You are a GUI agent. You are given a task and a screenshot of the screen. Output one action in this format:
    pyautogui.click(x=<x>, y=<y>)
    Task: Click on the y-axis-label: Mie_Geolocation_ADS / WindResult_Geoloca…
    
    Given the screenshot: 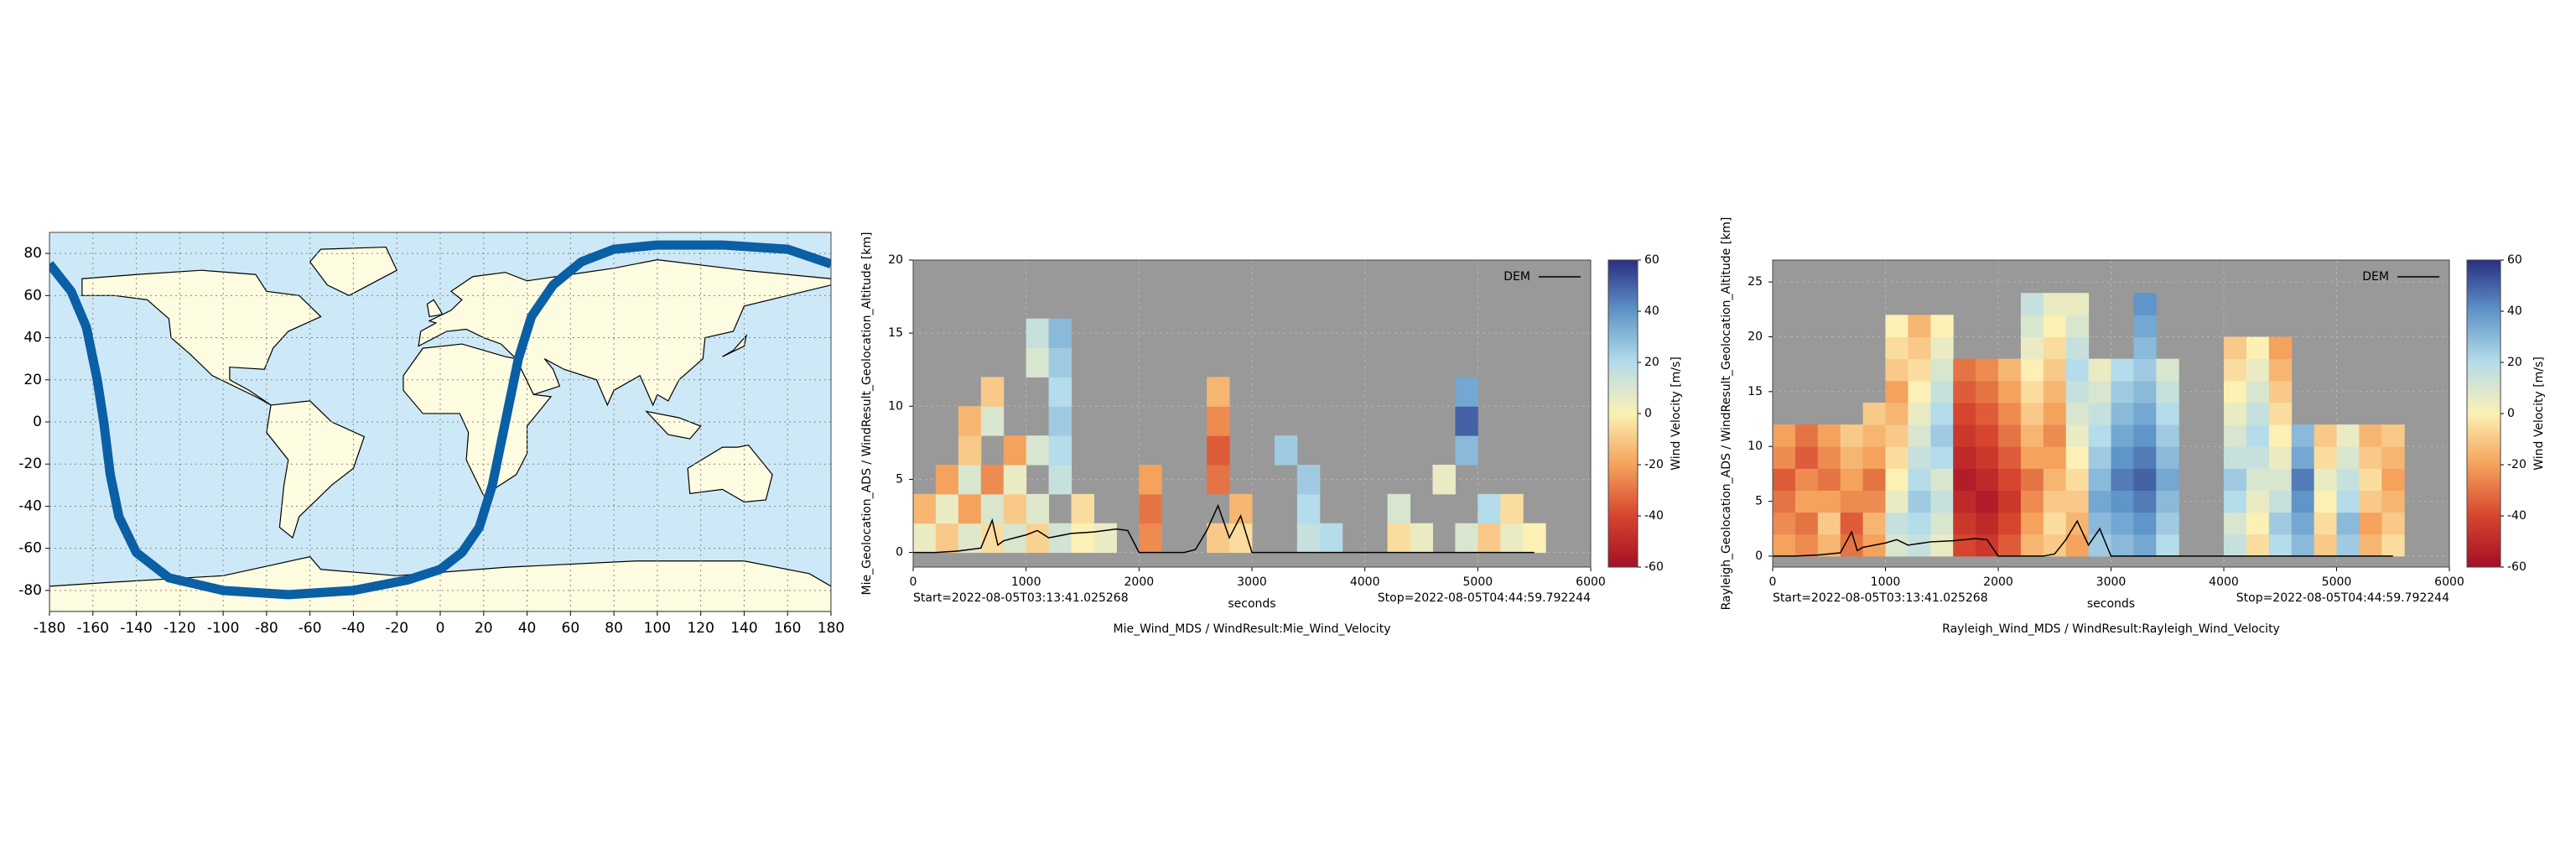 What is the action you would take?
    pyautogui.click(x=867, y=414)
    